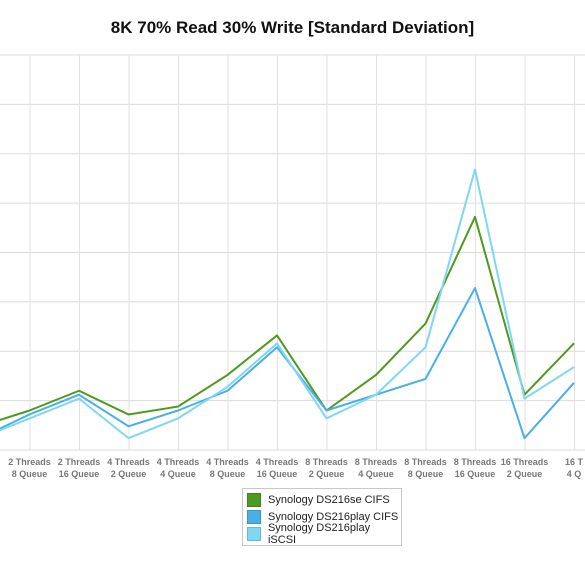 This screenshot has height=579, width=585. I want to click on legend-label: Synology DS216play CIFS, so click(333, 516).